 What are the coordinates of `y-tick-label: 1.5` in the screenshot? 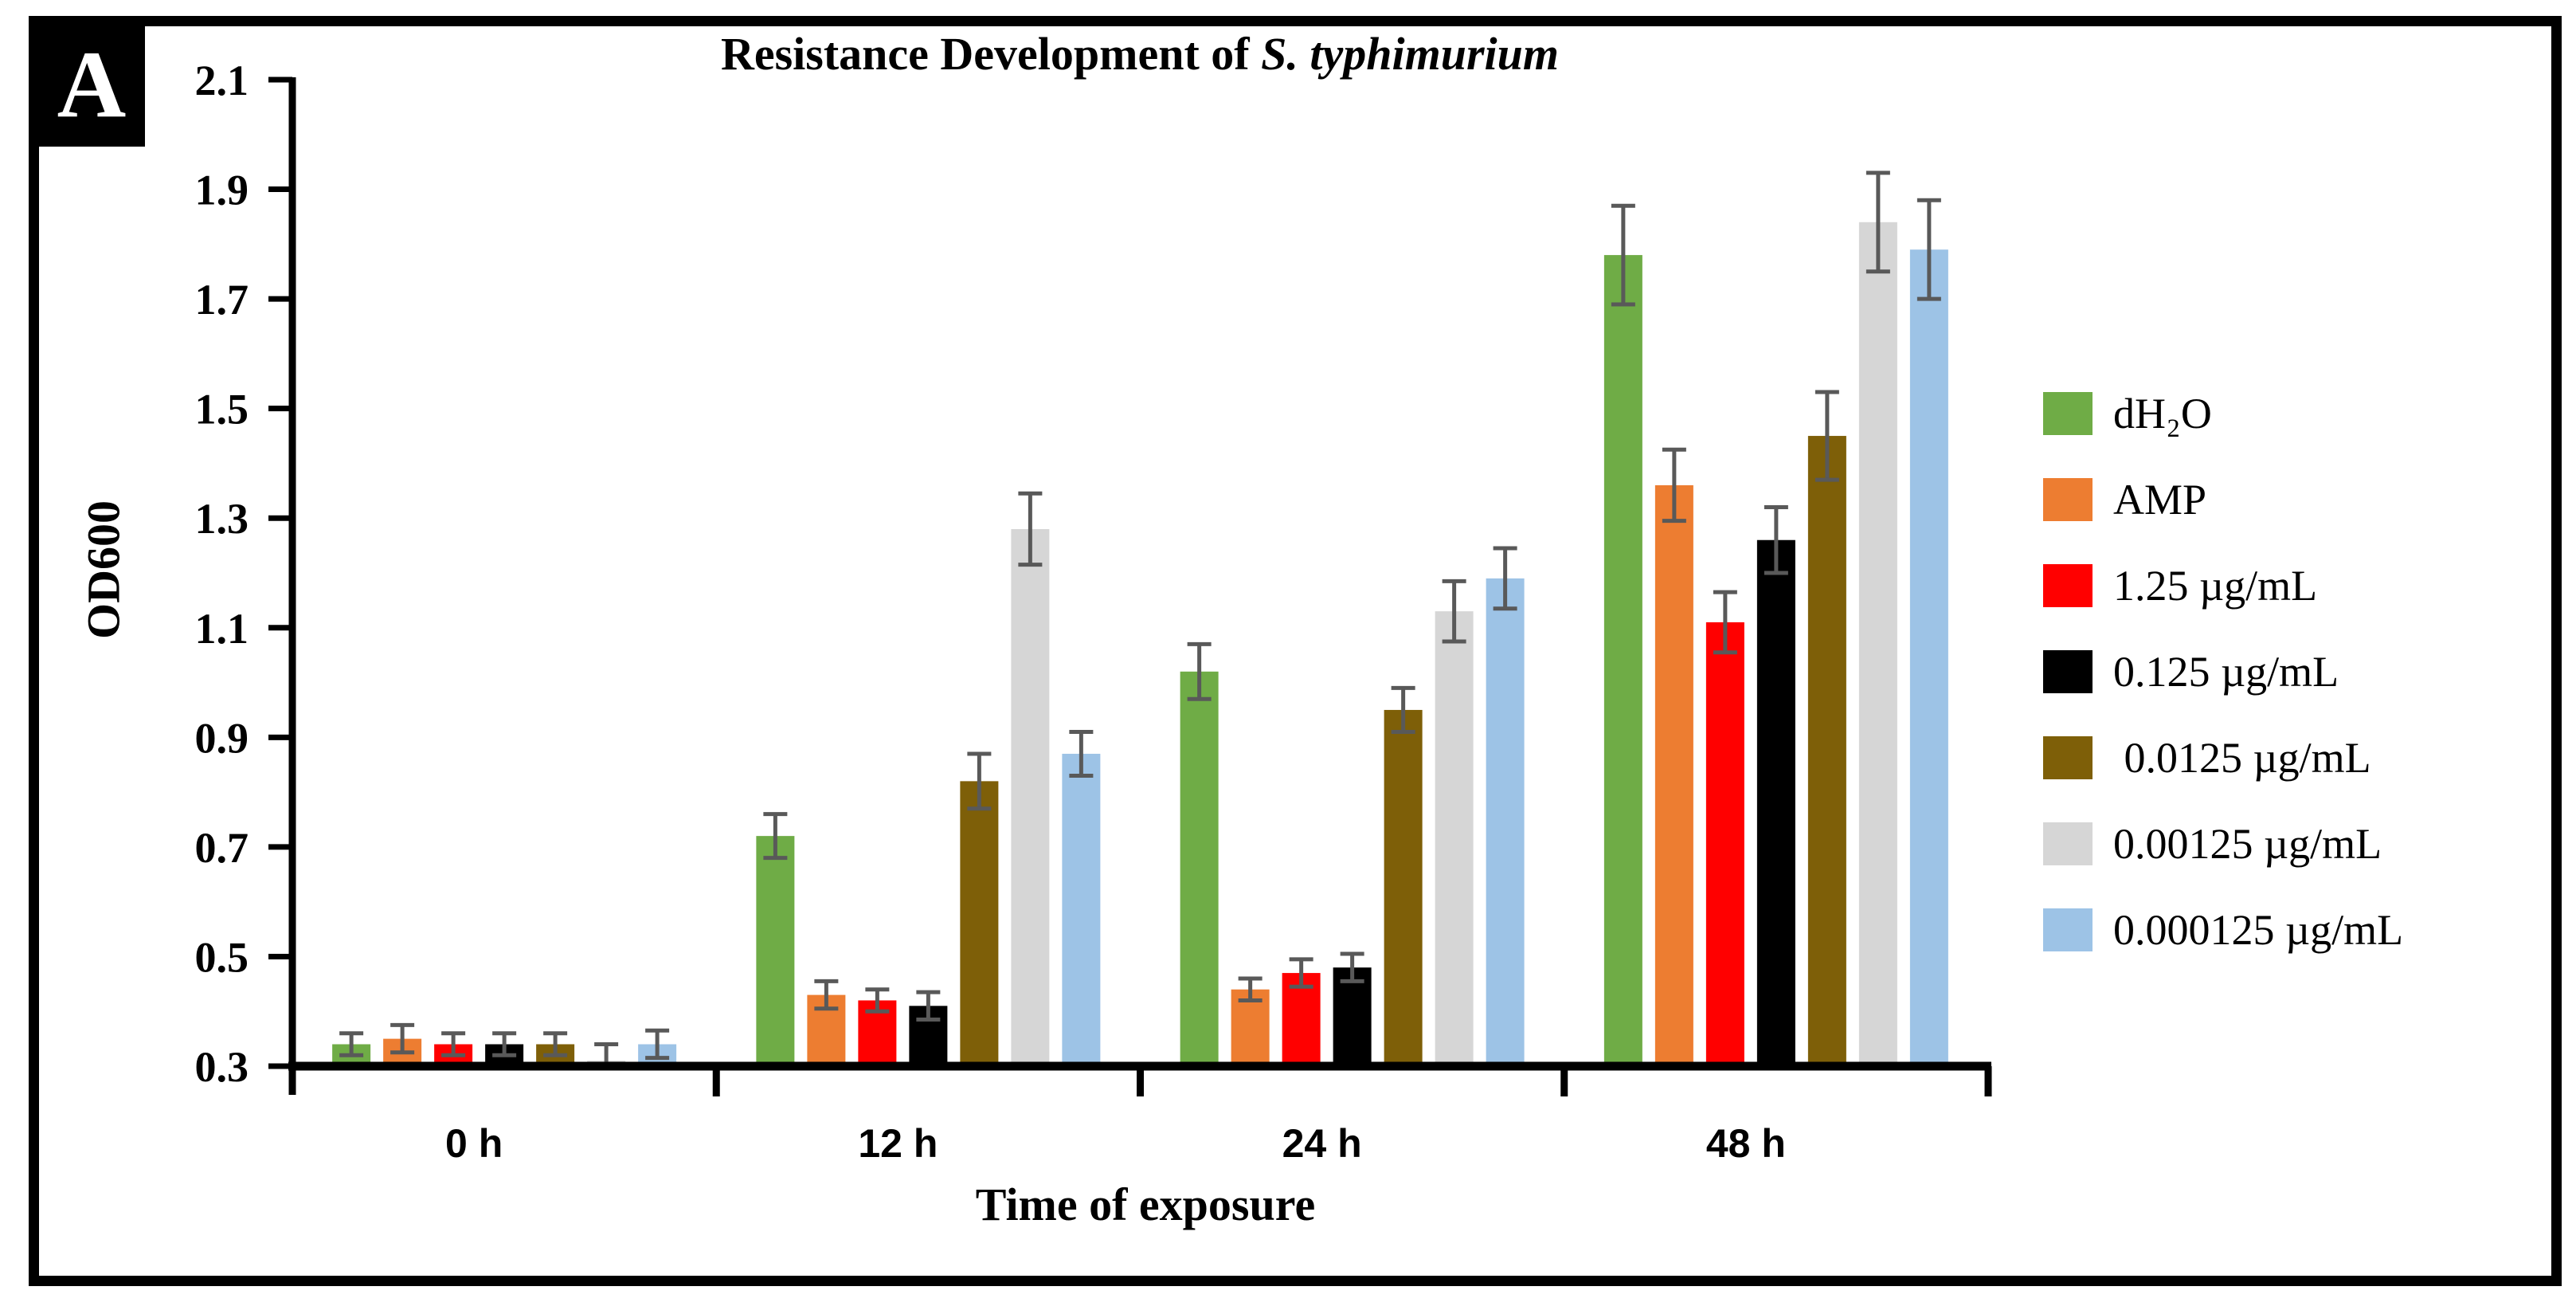 It's located at (222, 409).